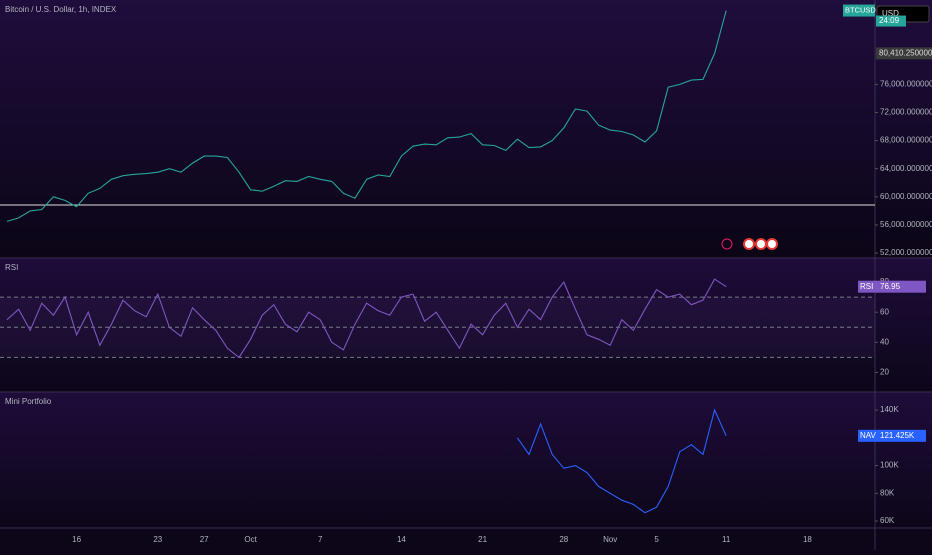 This screenshot has width=932, height=555. I want to click on symbol-tag, so click(859, 10).